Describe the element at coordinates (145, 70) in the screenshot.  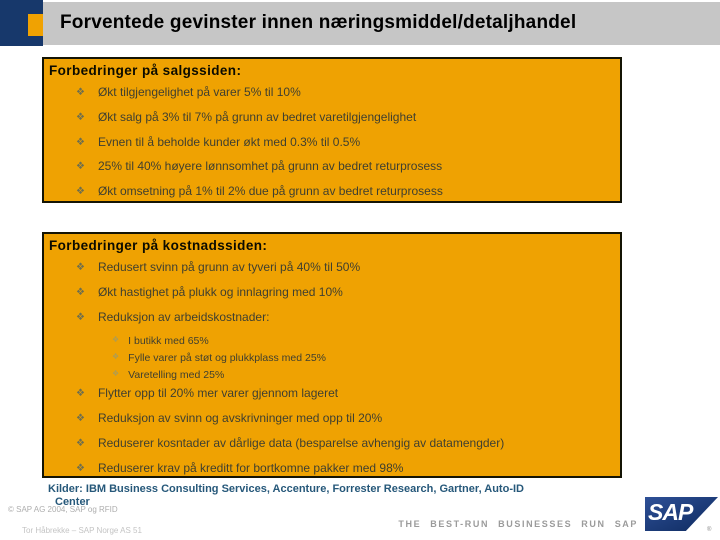
I see `sales-box-heading: Forbedringer på salgssiden:` at that location.